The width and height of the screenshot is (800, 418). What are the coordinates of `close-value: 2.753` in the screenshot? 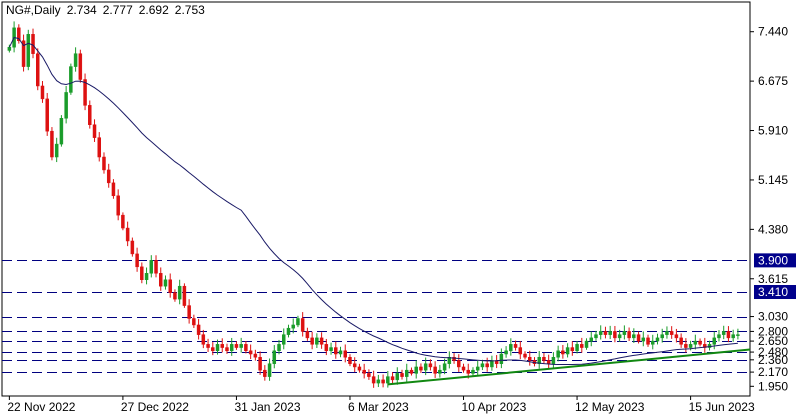 It's located at (189, 10).